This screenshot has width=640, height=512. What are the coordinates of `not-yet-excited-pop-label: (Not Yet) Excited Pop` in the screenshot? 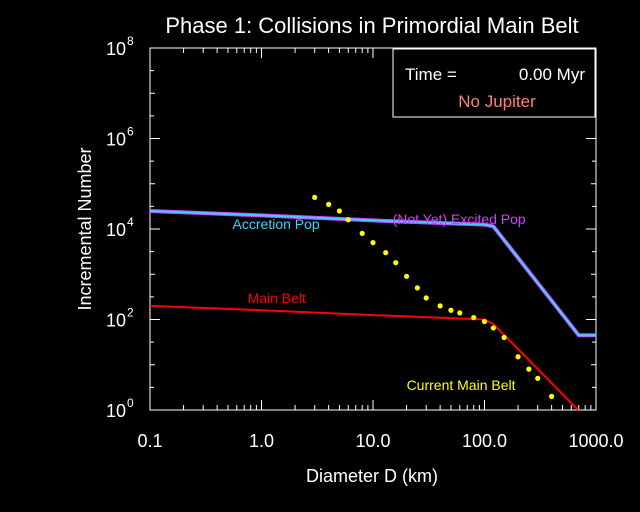 It's located at (459, 219).